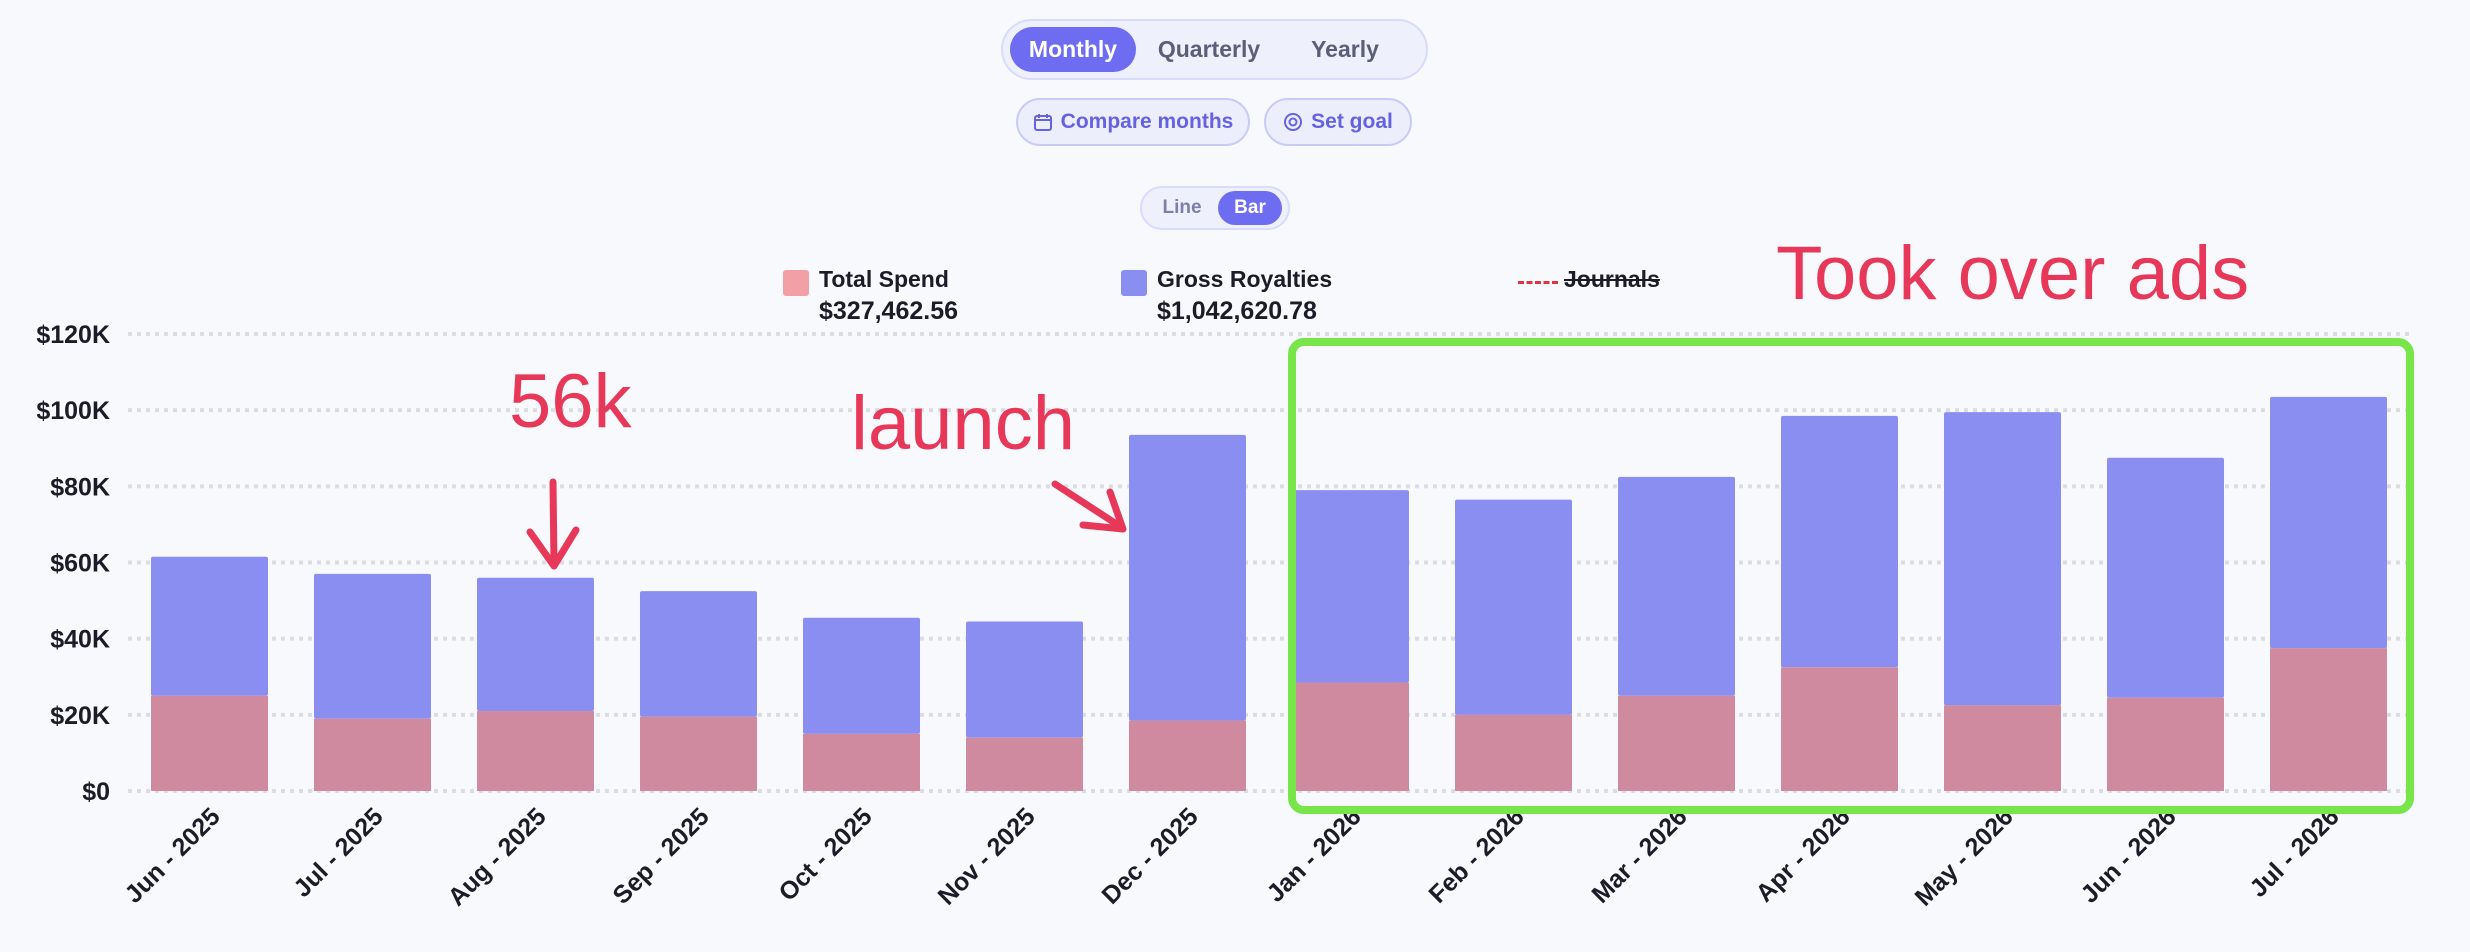  What do you see at coordinates (80, 564) in the screenshot?
I see `y-tick-label: $60K` at bounding box center [80, 564].